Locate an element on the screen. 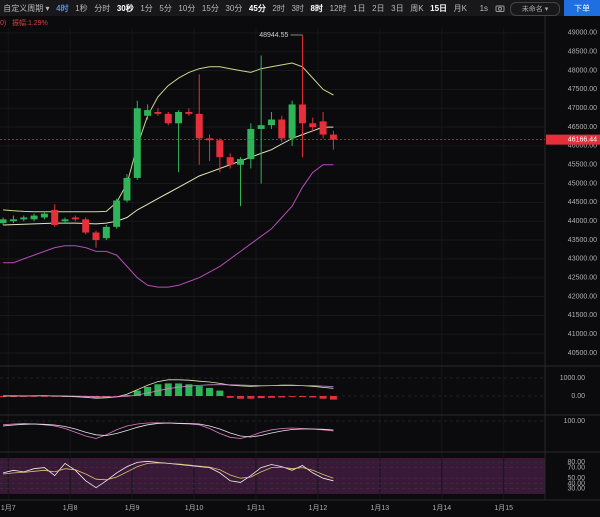  interval: 15日 is located at coordinates (439, 8).